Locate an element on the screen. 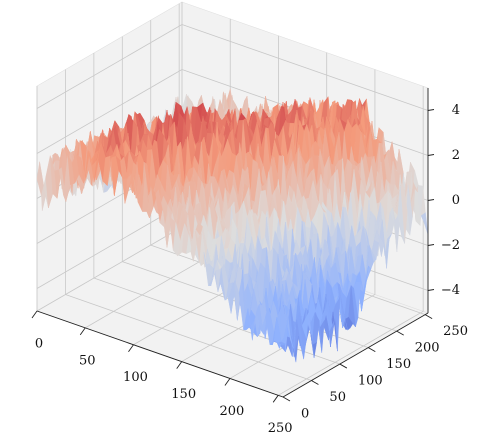 The image size is (482, 434). x-tick-label: 50 is located at coordinates (87, 360).